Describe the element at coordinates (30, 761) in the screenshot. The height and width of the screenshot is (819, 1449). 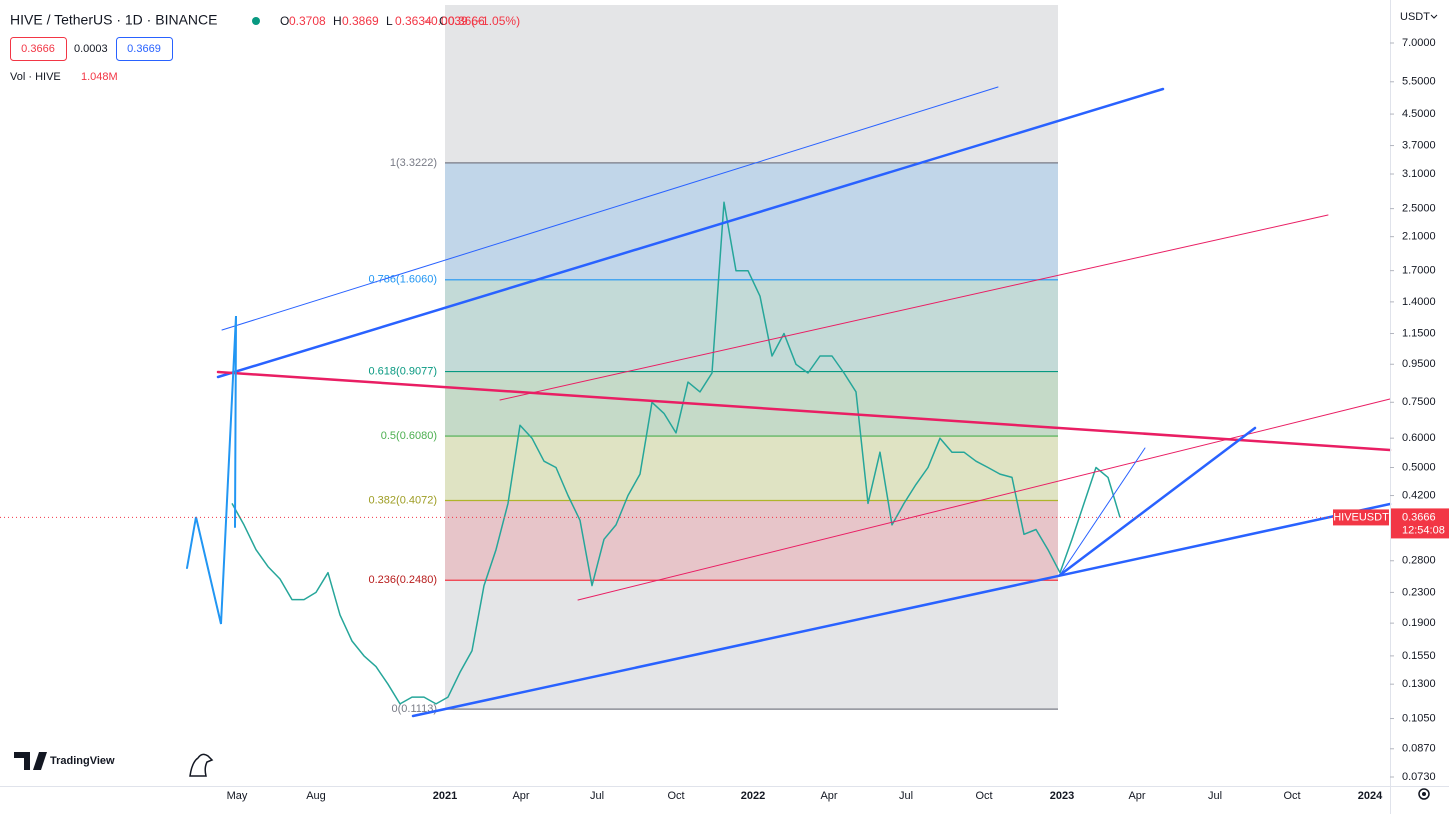
I see `brand-logo` at that location.